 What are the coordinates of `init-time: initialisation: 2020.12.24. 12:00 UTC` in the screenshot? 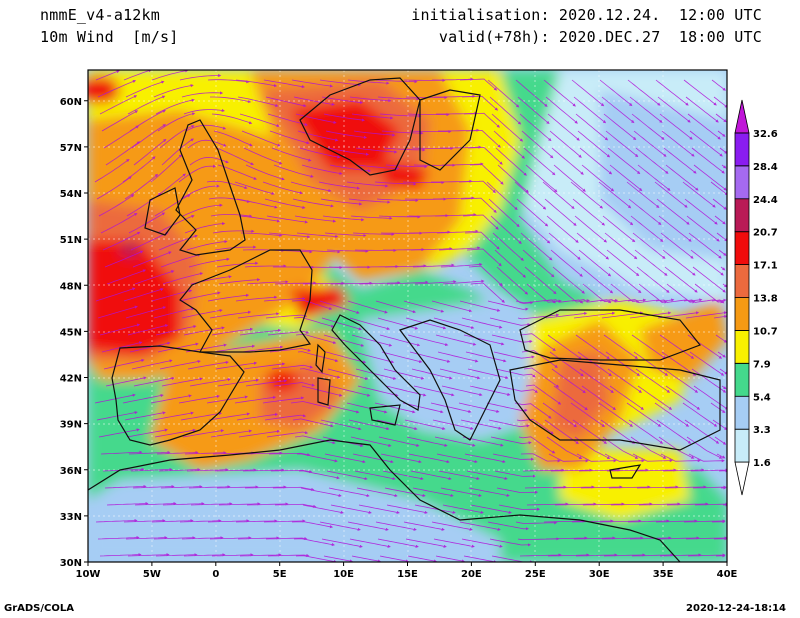 It's located at (586, 15).